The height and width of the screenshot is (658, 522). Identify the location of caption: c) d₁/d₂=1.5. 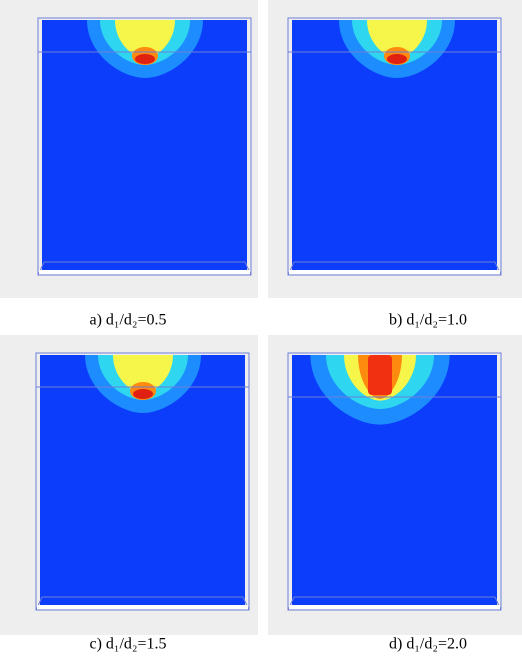
(127, 644).